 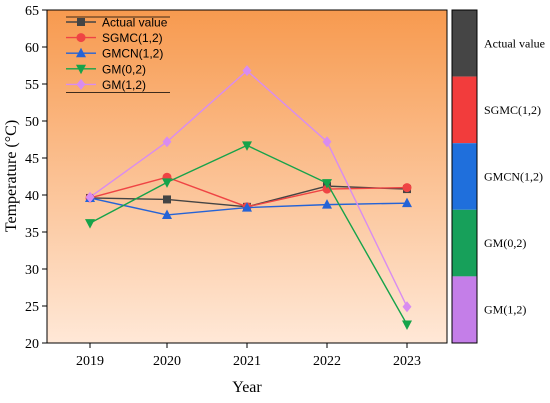 What do you see at coordinates (247, 387) in the screenshot?
I see `x-axis-title: Year` at bounding box center [247, 387].